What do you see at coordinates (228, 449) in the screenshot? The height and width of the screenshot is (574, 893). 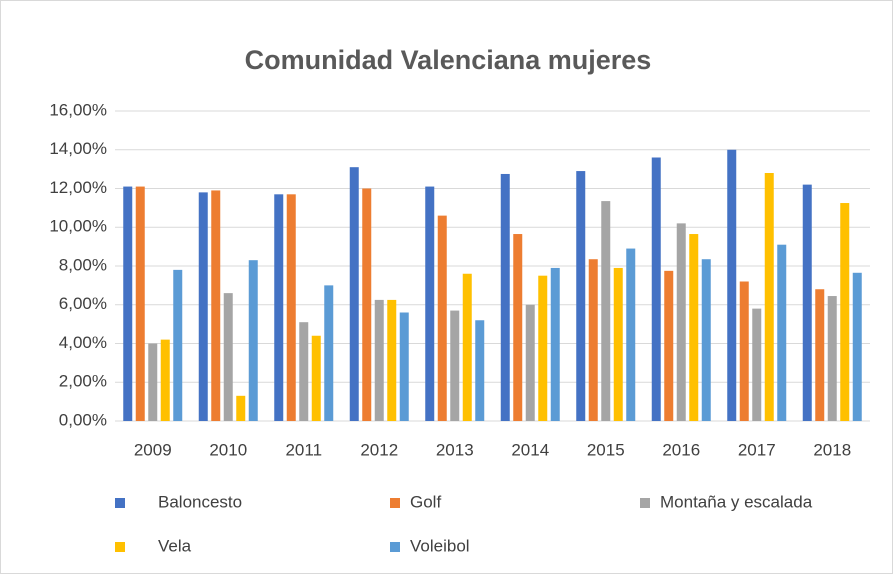 I see `x-tick-label: 2010` at bounding box center [228, 449].